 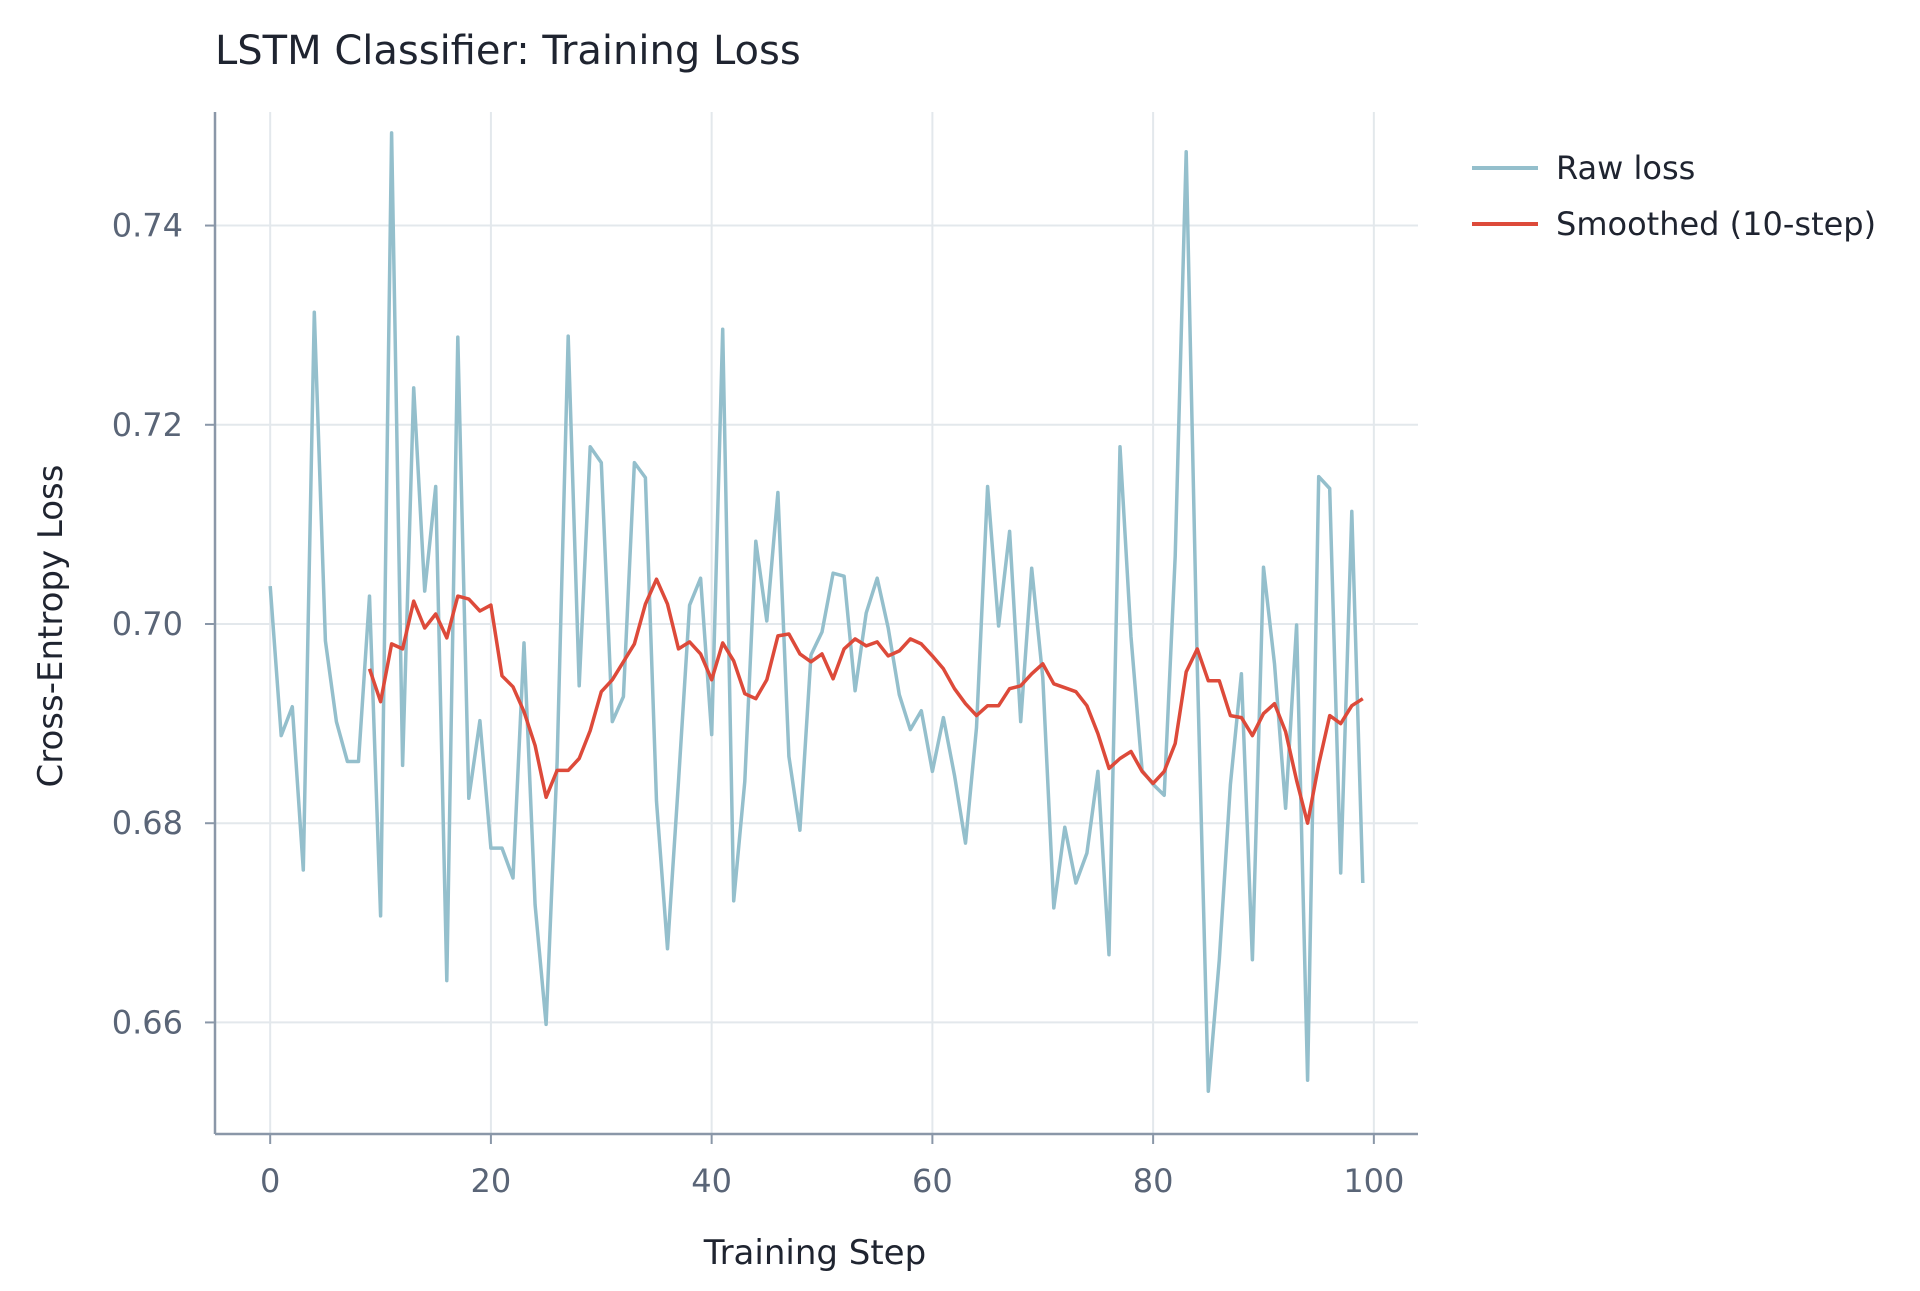 What do you see at coordinates (832, 1181) in the screenshot?
I see `x-tick-labels: 0 20 40 60 80 100` at bounding box center [832, 1181].